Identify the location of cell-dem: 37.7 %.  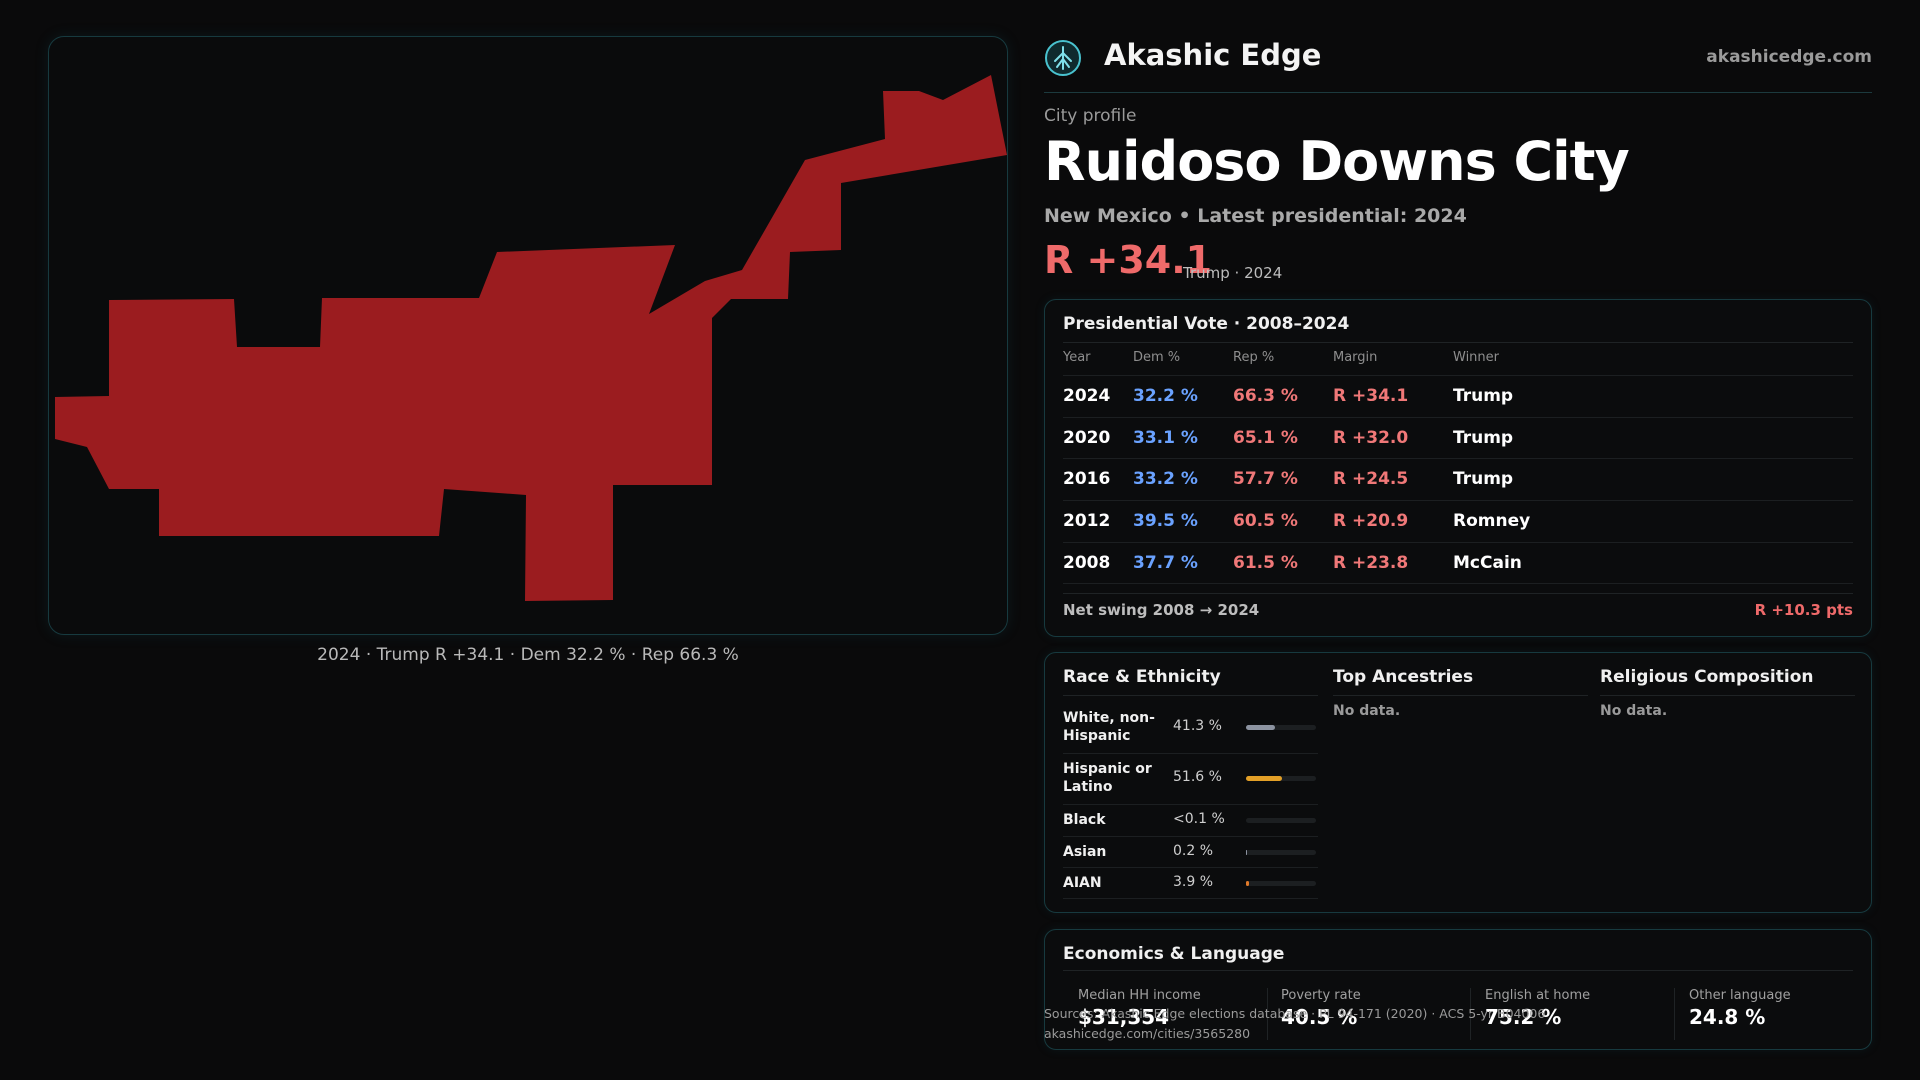
(1165, 563).